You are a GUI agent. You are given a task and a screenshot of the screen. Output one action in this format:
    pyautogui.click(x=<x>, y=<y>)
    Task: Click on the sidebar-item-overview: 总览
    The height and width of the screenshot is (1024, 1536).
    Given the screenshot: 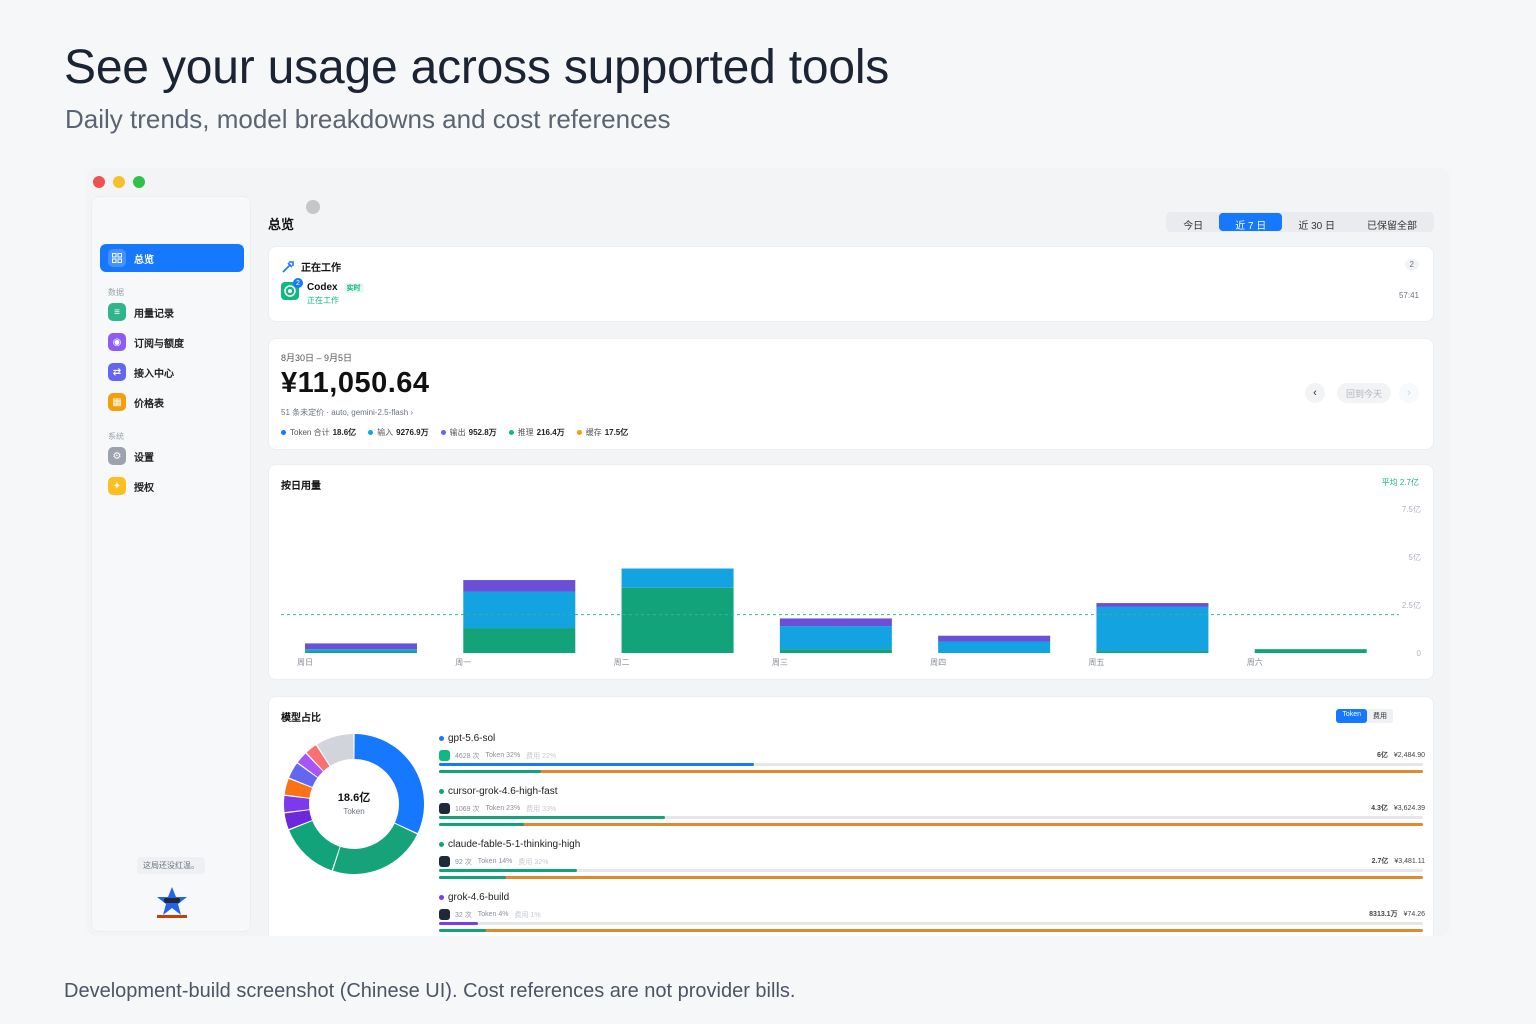 What is the action you would take?
    pyautogui.click(x=172, y=258)
    